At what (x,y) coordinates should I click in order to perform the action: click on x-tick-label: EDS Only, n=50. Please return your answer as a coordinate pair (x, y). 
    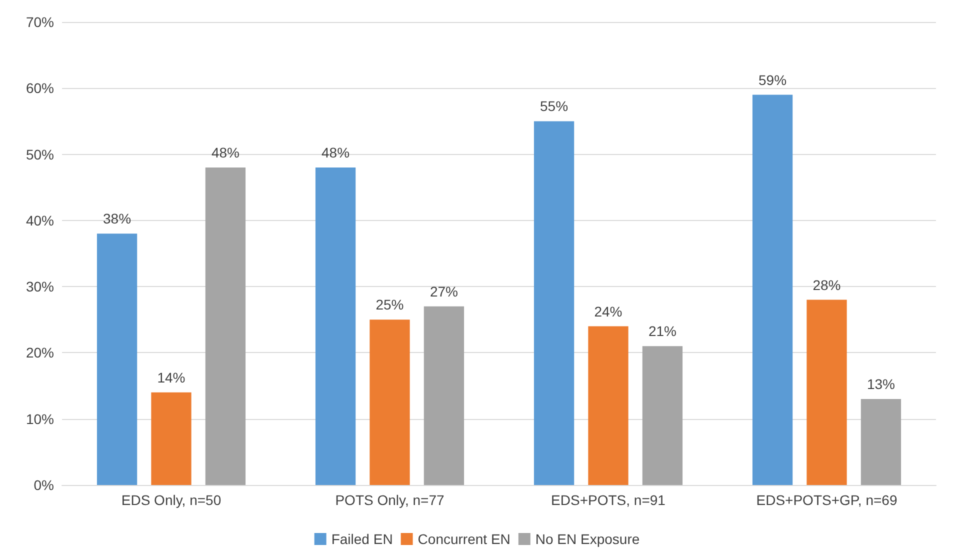
    Looking at the image, I should click on (171, 500).